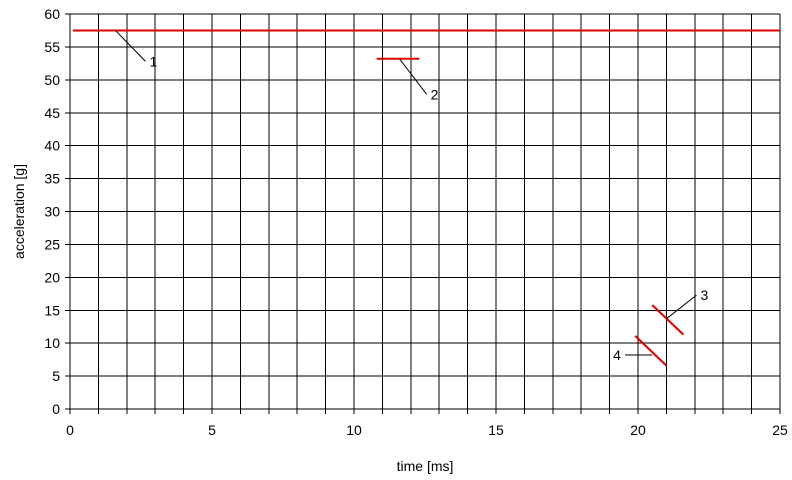 This screenshot has height=480, width=792. What do you see at coordinates (52, 113) in the screenshot?
I see `y-tick-label: 45` at bounding box center [52, 113].